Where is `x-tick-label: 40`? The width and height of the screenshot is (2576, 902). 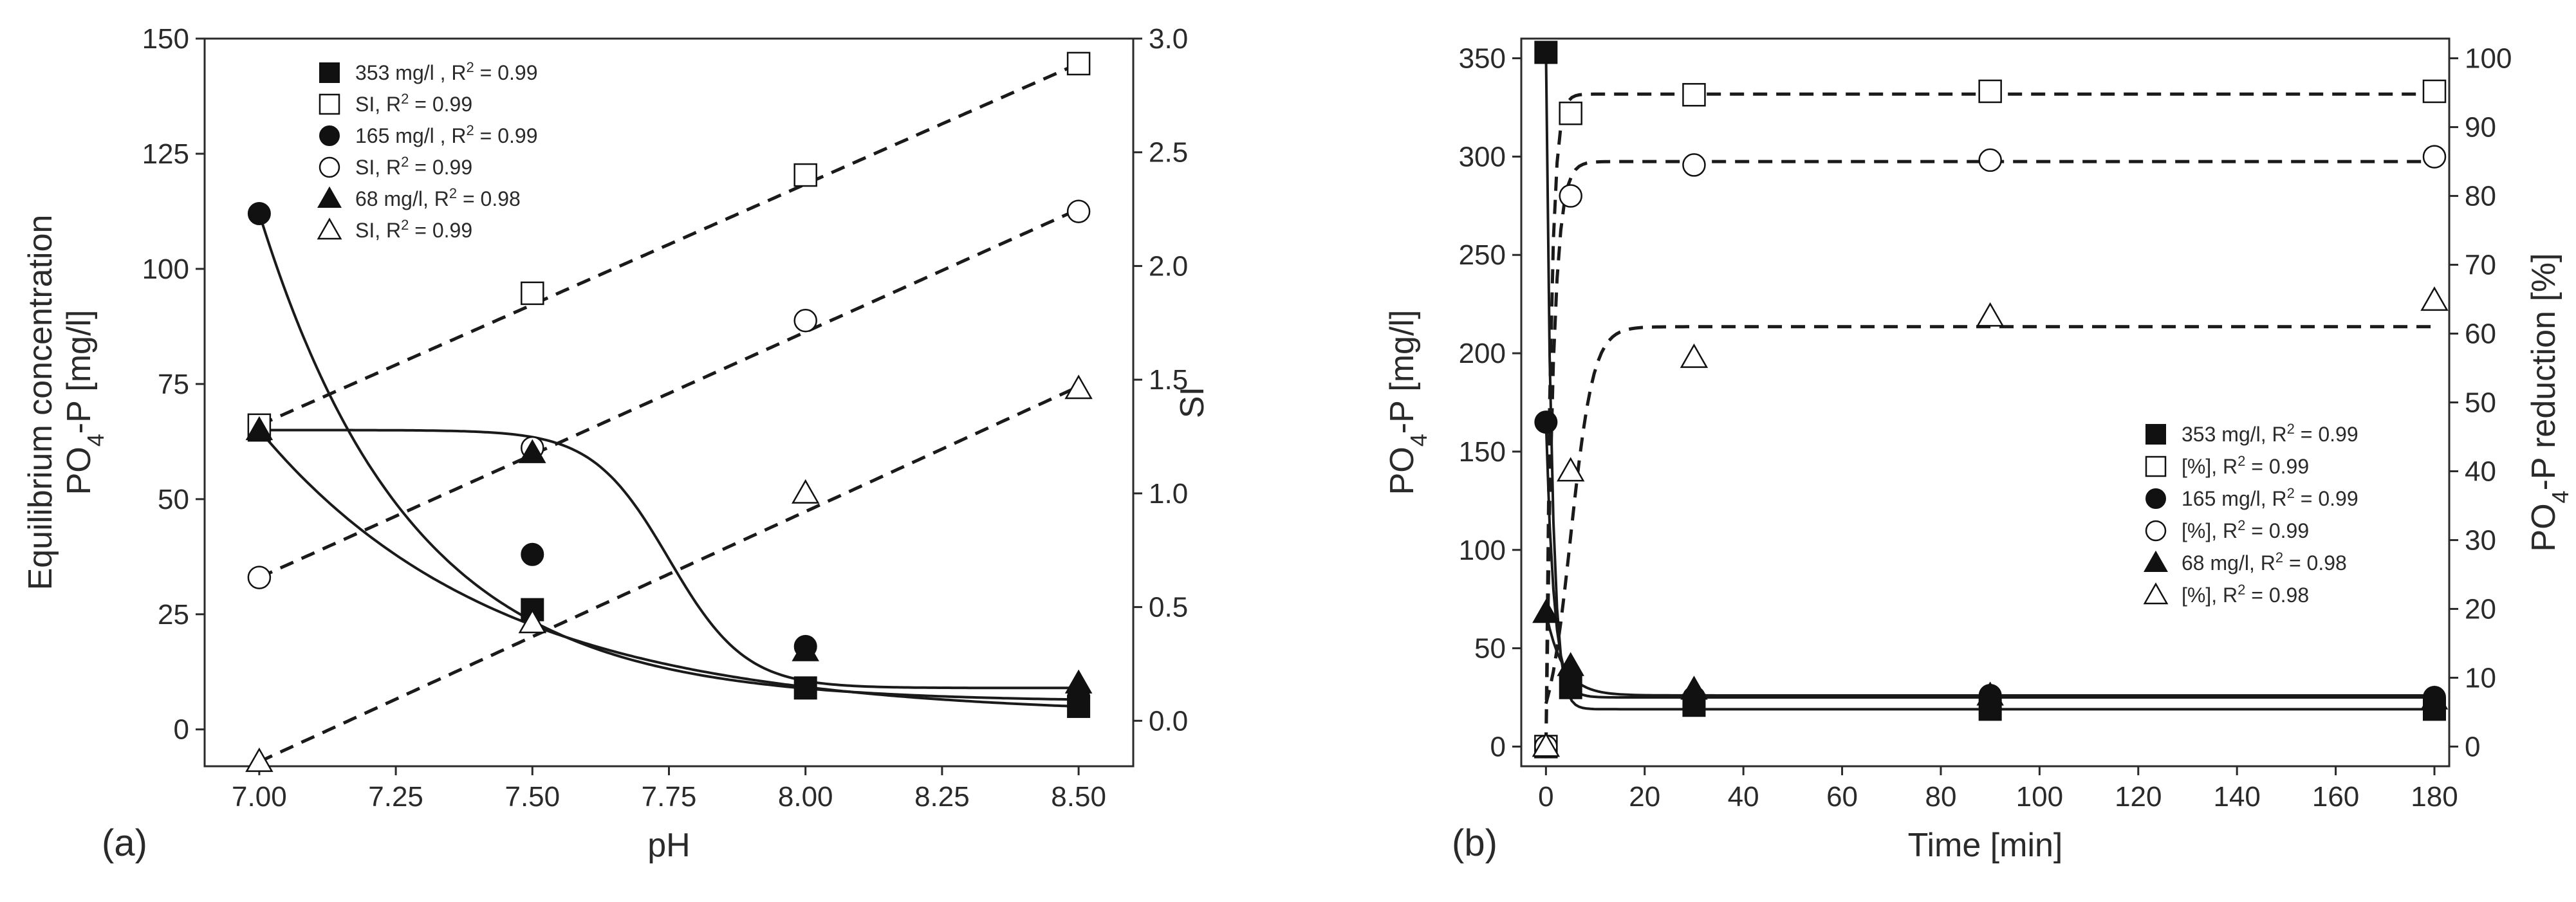 x-tick-label: 40 is located at coordinates (1743, 797).